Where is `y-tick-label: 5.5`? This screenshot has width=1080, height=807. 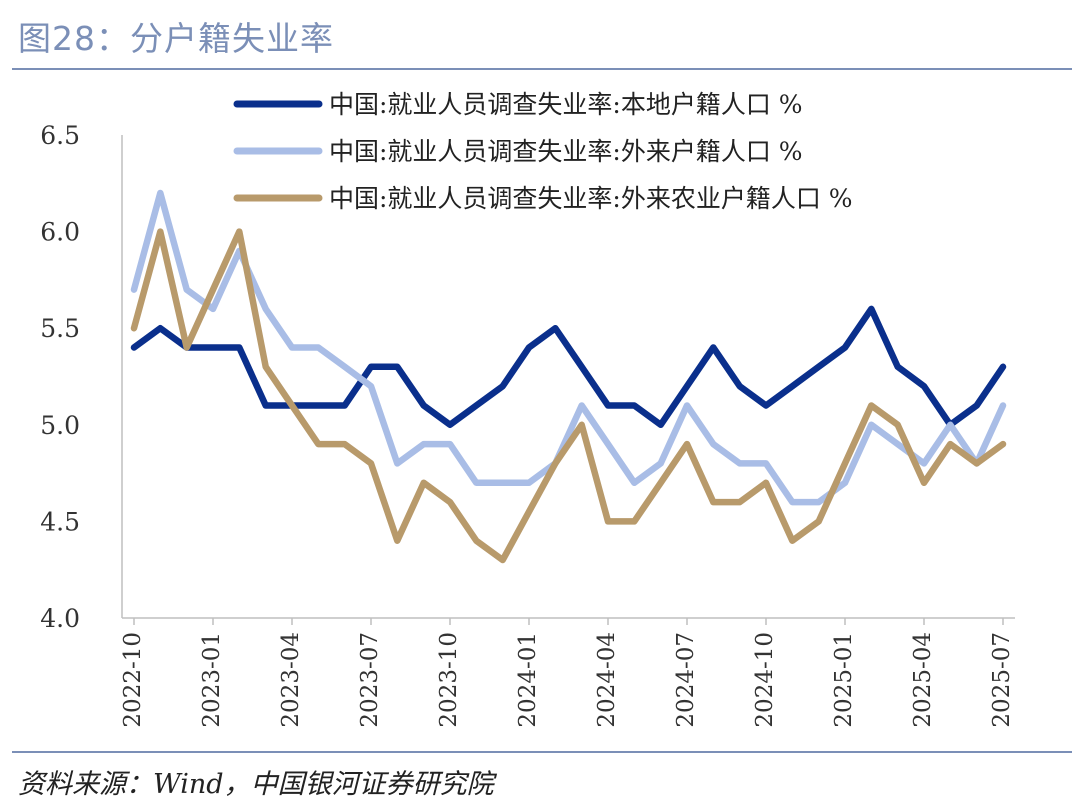
y-tick-label: 5.5 is located at coordinates (60, 328).